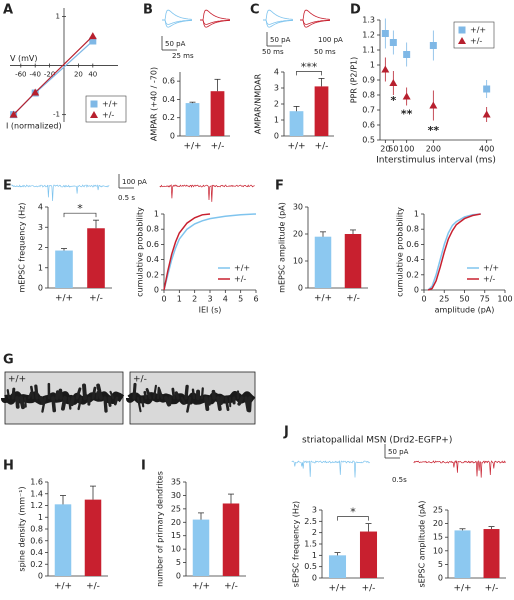 The image size is (514, 600). I want to click on scale-label: 50 ms, so click(325, 52).